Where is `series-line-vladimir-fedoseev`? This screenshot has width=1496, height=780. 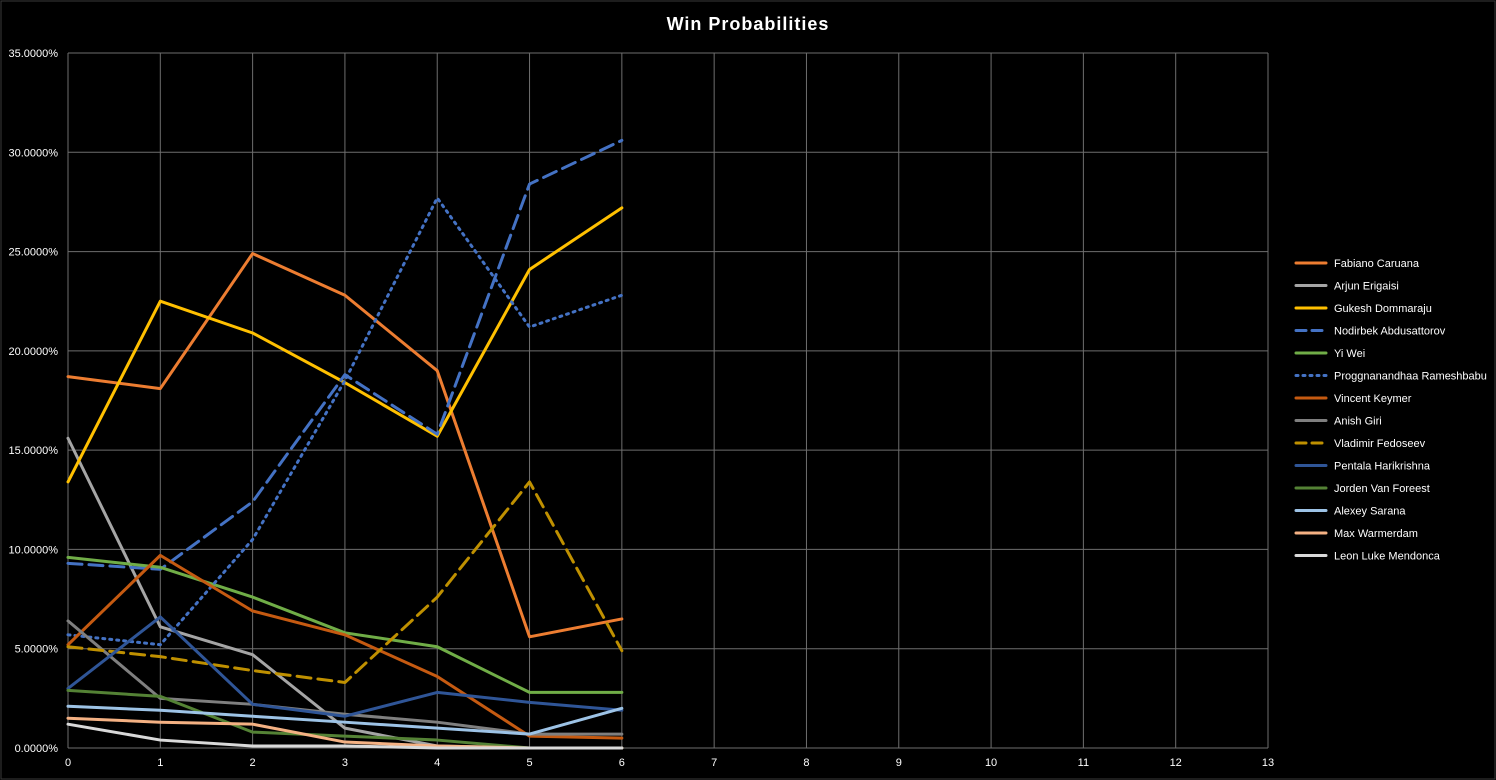
series-line-vladimir-fedoseev is located at coordinates (345, 582).